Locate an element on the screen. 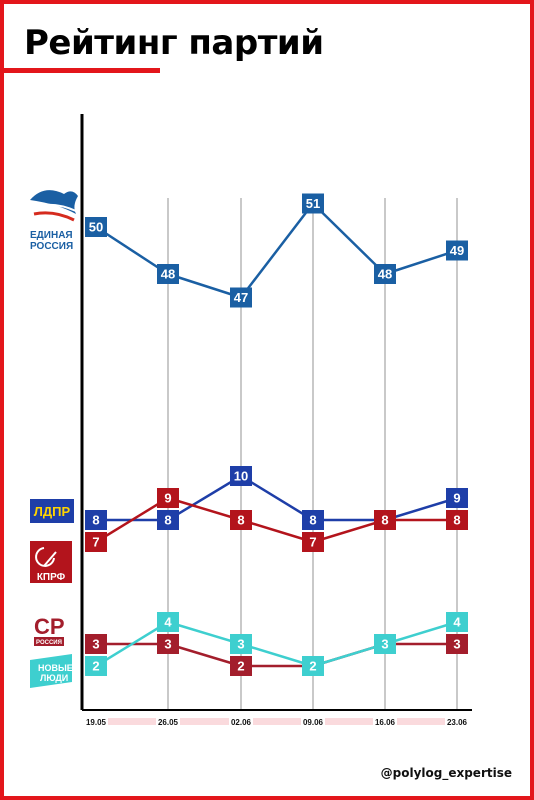  series-line-kprf is located at coordinates (276, 520).